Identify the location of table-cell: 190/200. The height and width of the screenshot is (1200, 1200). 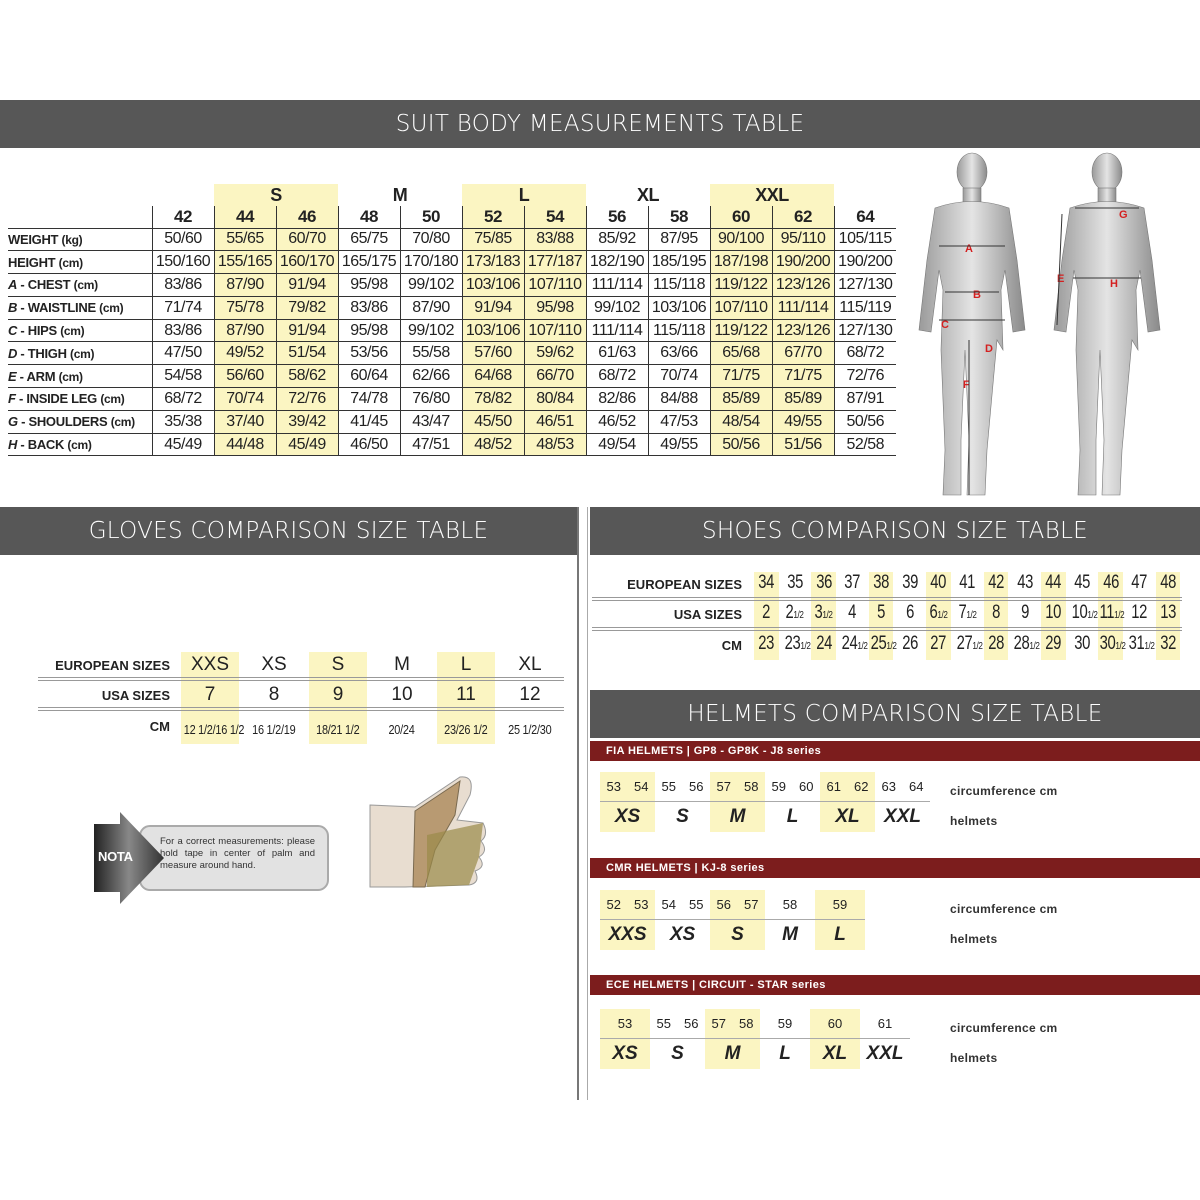
(864, 262).